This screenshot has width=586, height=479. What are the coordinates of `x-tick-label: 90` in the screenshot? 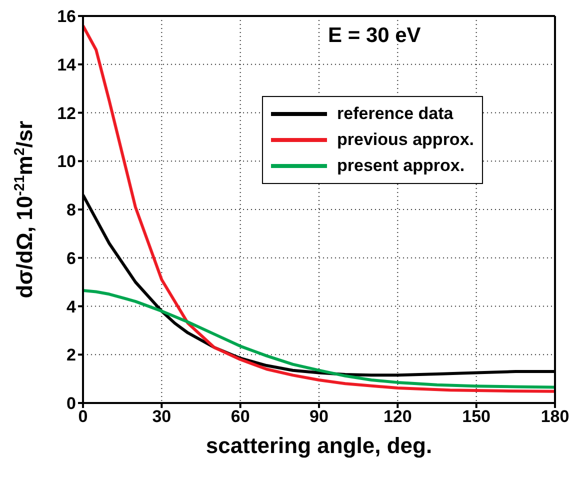 It's located at (319, 416).